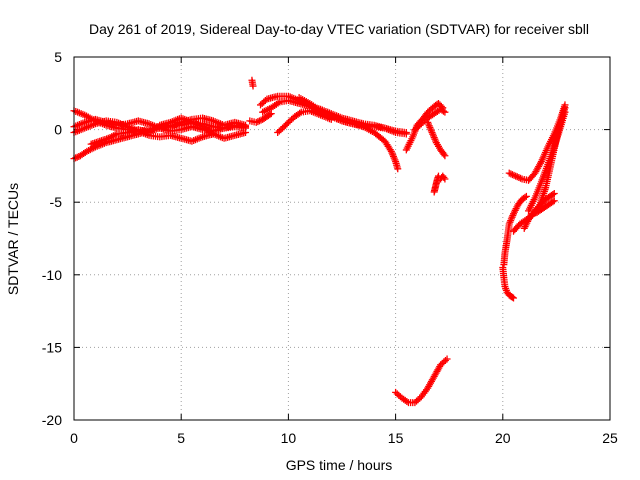  What do you see at coordinates (58, 130) in the screenshot?
I see `y-tick-label: 0` at bounding box center [58, 130].